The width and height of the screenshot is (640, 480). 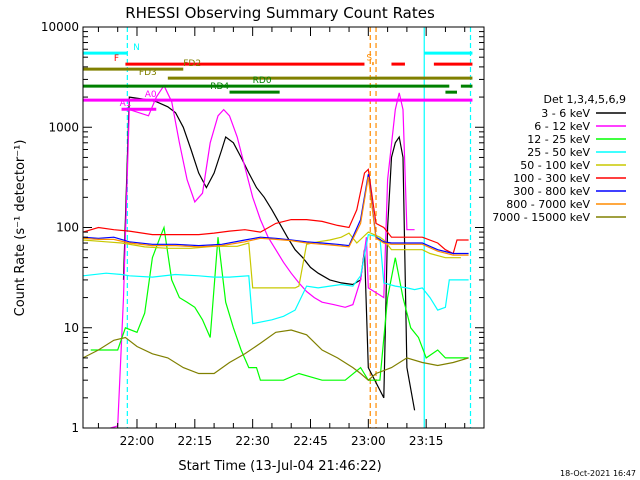 What do you see at coordinates (252, 441) in the screenshot?
I see `x-tick-label: 22:30` at bounding box center [252, 441].